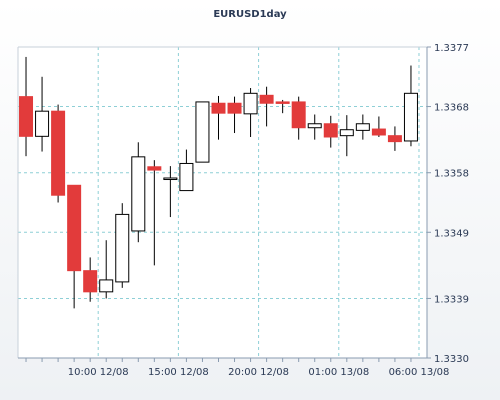 This screenshot has width=500, height=400. Describe the element at coordinates (451, 174) in the screenshot. I see `y-tick-label: 1.3358` at that location.